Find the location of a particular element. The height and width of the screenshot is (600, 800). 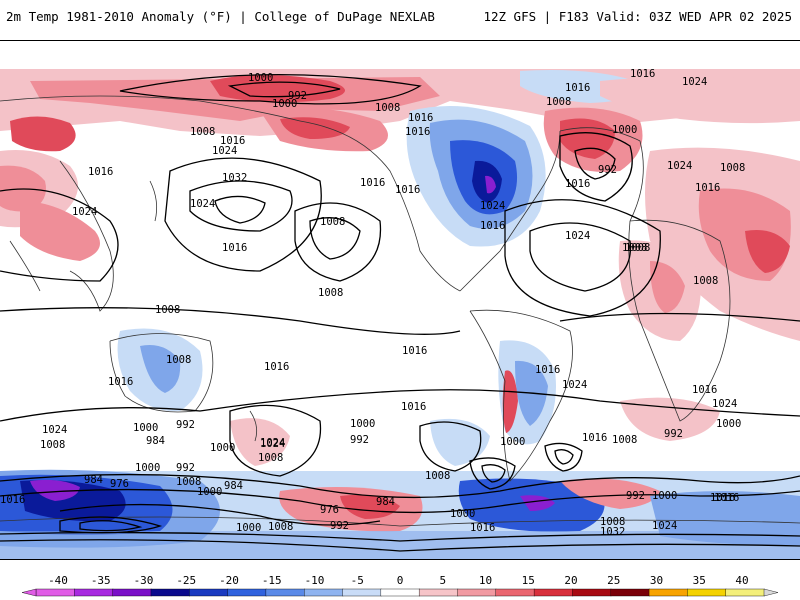

color-scale-tick-label: -25 is located at coordinates (186, 580).